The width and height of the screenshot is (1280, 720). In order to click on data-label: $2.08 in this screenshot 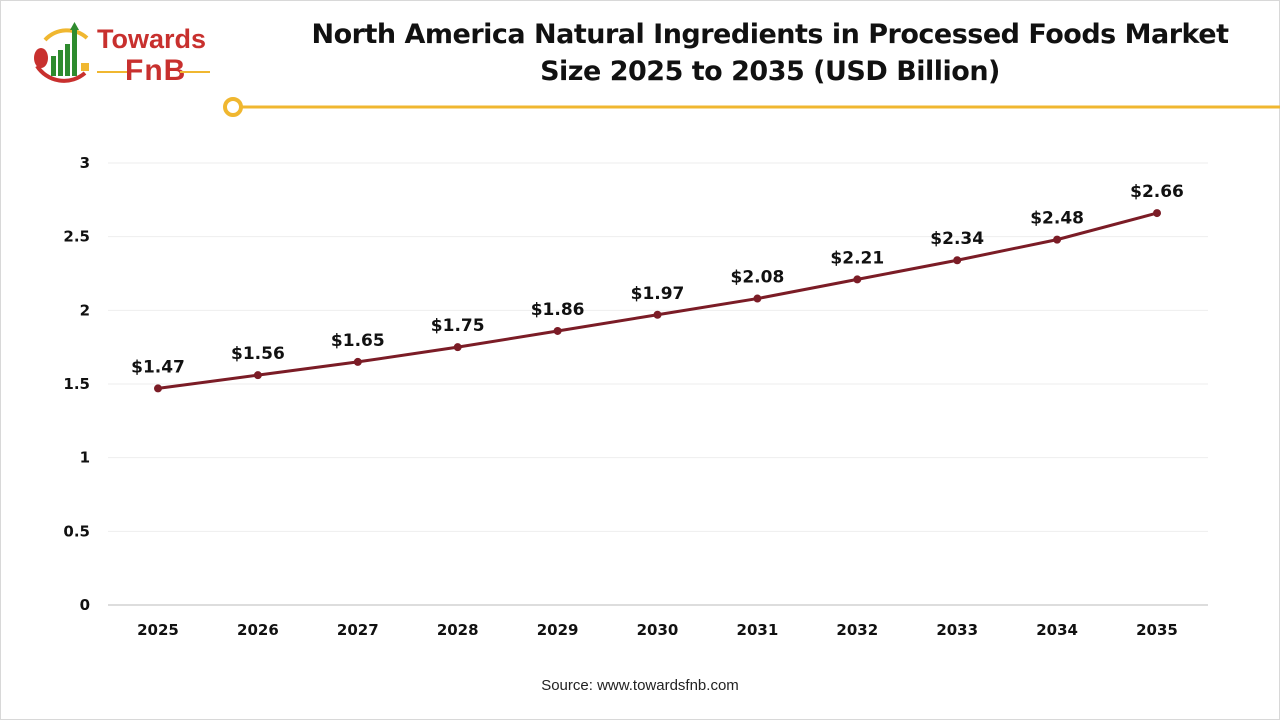, I will do `click(758, 278)`.